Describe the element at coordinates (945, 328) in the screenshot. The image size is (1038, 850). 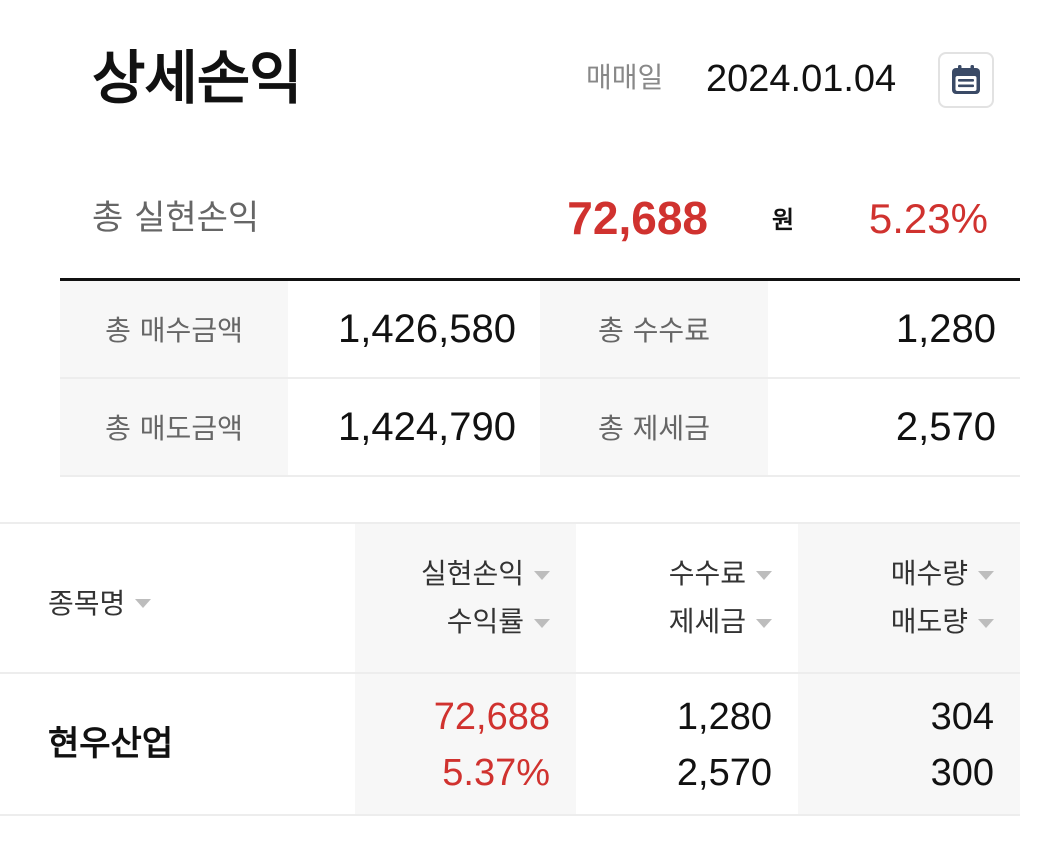
I see `total-fee-value: 1,280` at that location.